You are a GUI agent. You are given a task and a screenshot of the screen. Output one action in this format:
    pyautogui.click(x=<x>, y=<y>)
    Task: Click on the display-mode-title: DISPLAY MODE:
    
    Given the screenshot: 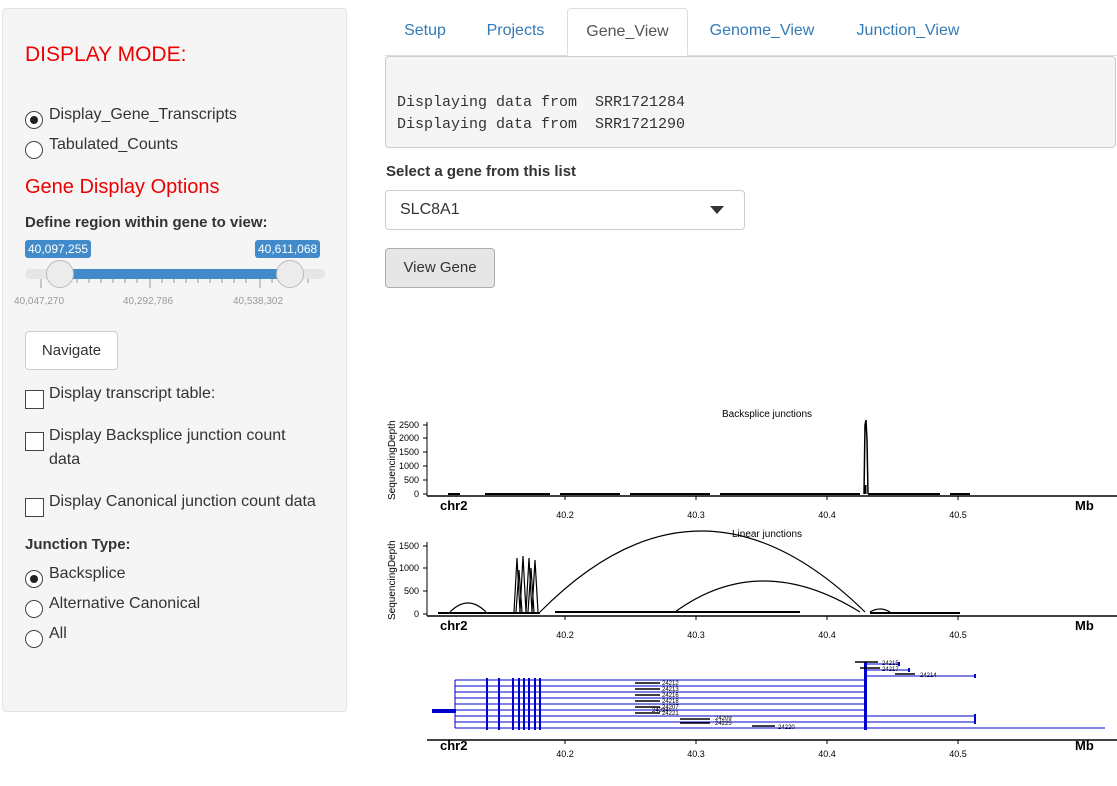 What is the action you would take?
    pyautogui.click(x=106, y=54)
    